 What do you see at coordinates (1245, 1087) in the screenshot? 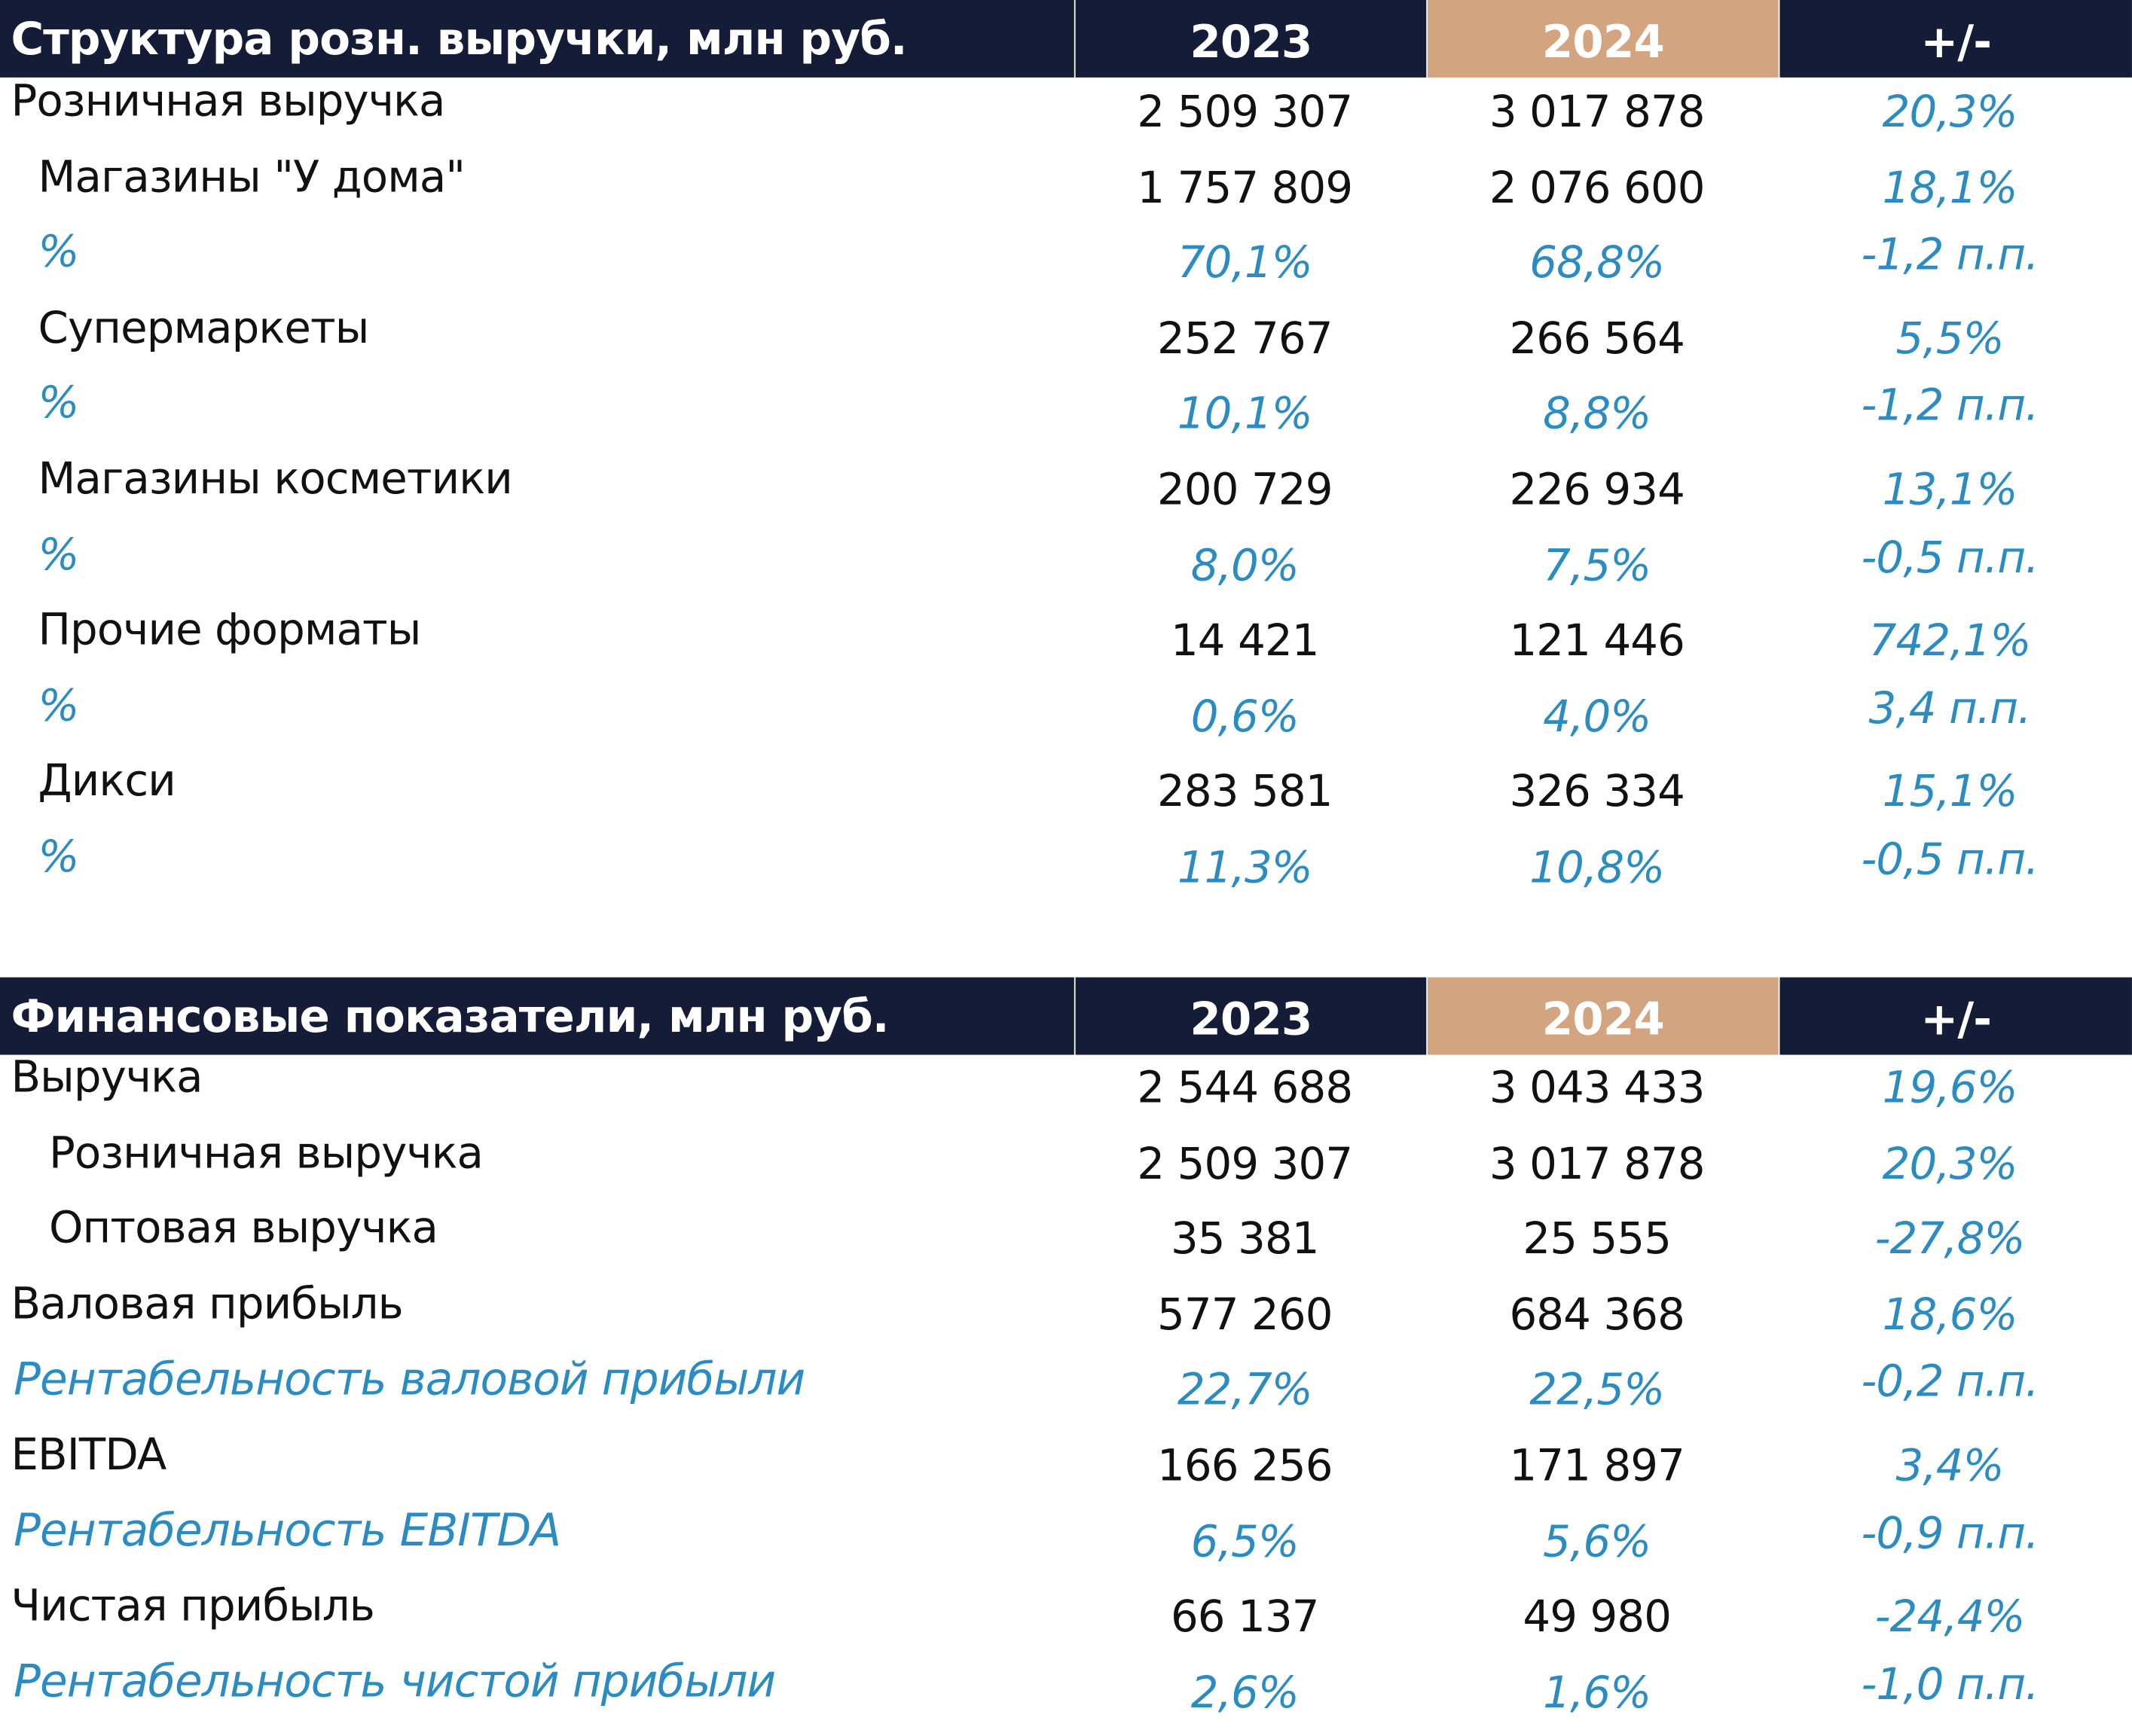
I see `year-value: 2 544 688` at bounding box center [1245, 1087].